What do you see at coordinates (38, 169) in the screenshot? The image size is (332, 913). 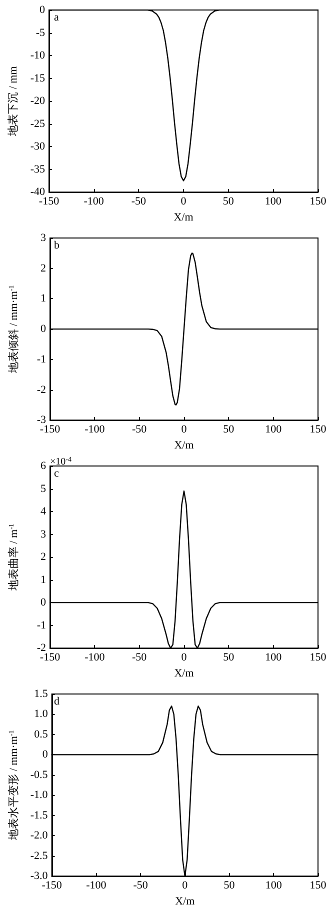 I see `y-tick-label: -35` at bounding box center [38, 169].